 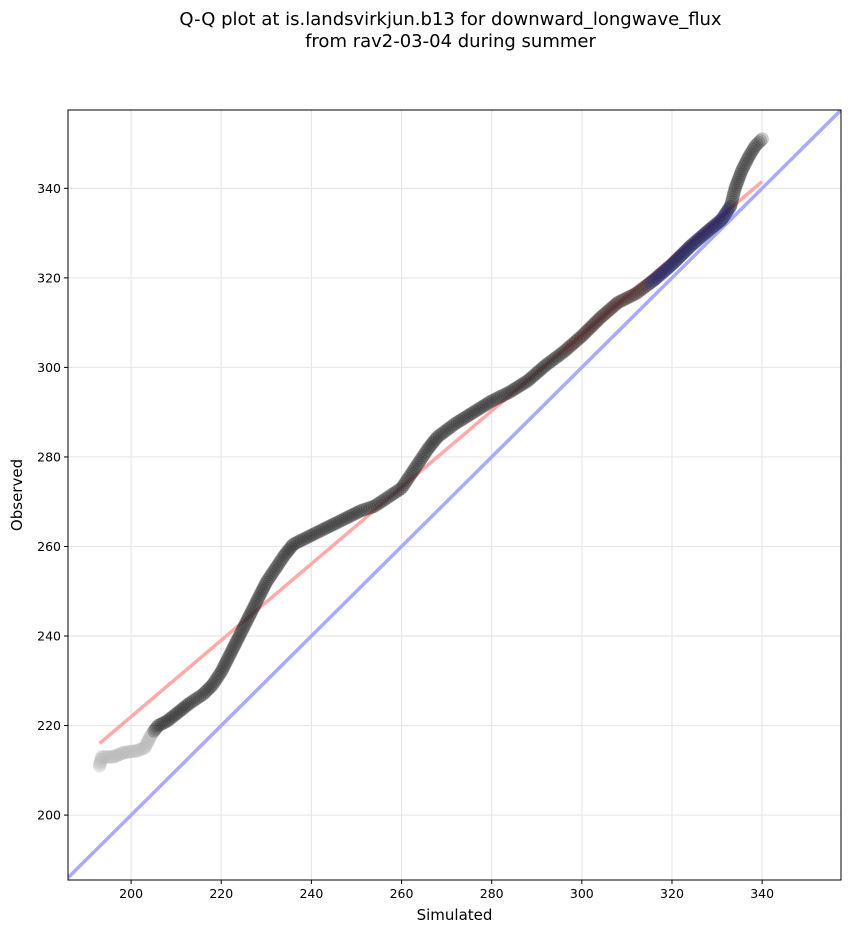 What do you see at coordinates (52, 502) in the screenshot?
I see `y-axis-ticks: 200 220 240 260 280 300 320 340` at bounding box center [52, 502].